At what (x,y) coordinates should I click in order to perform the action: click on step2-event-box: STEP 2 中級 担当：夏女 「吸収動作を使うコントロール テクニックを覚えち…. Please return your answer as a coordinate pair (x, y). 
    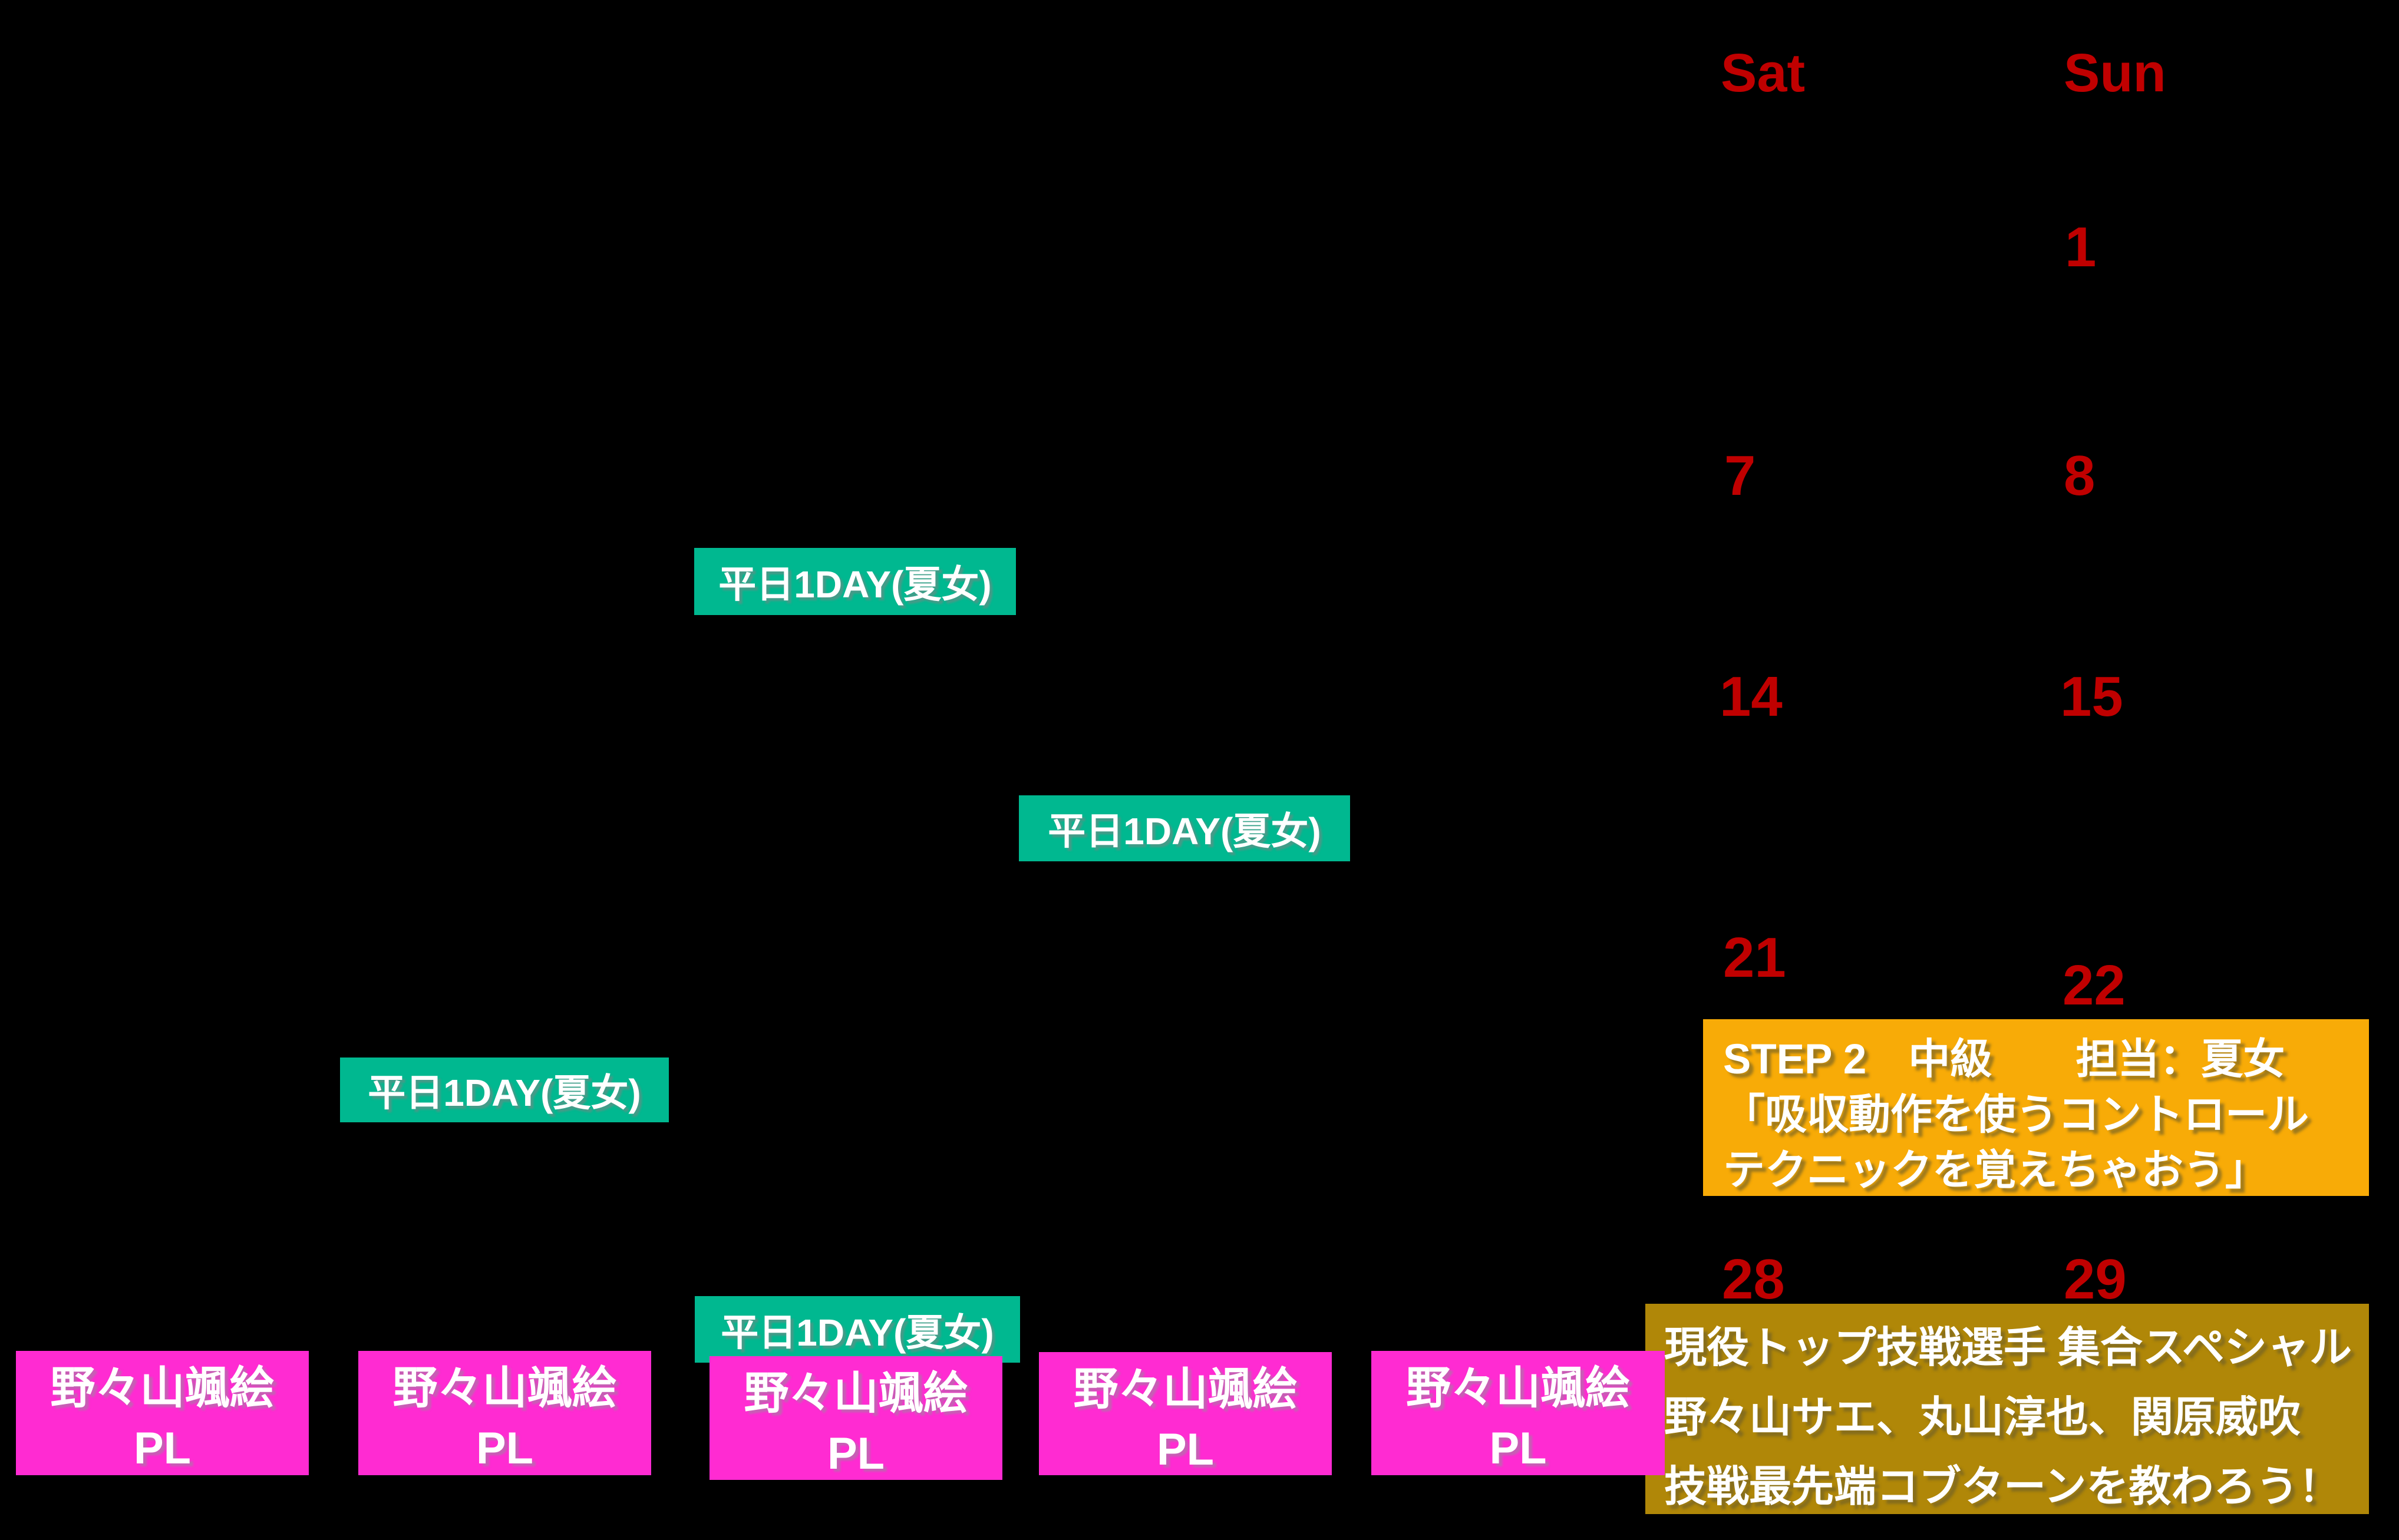
    Looking at the image, I should click on (2036, 1107).